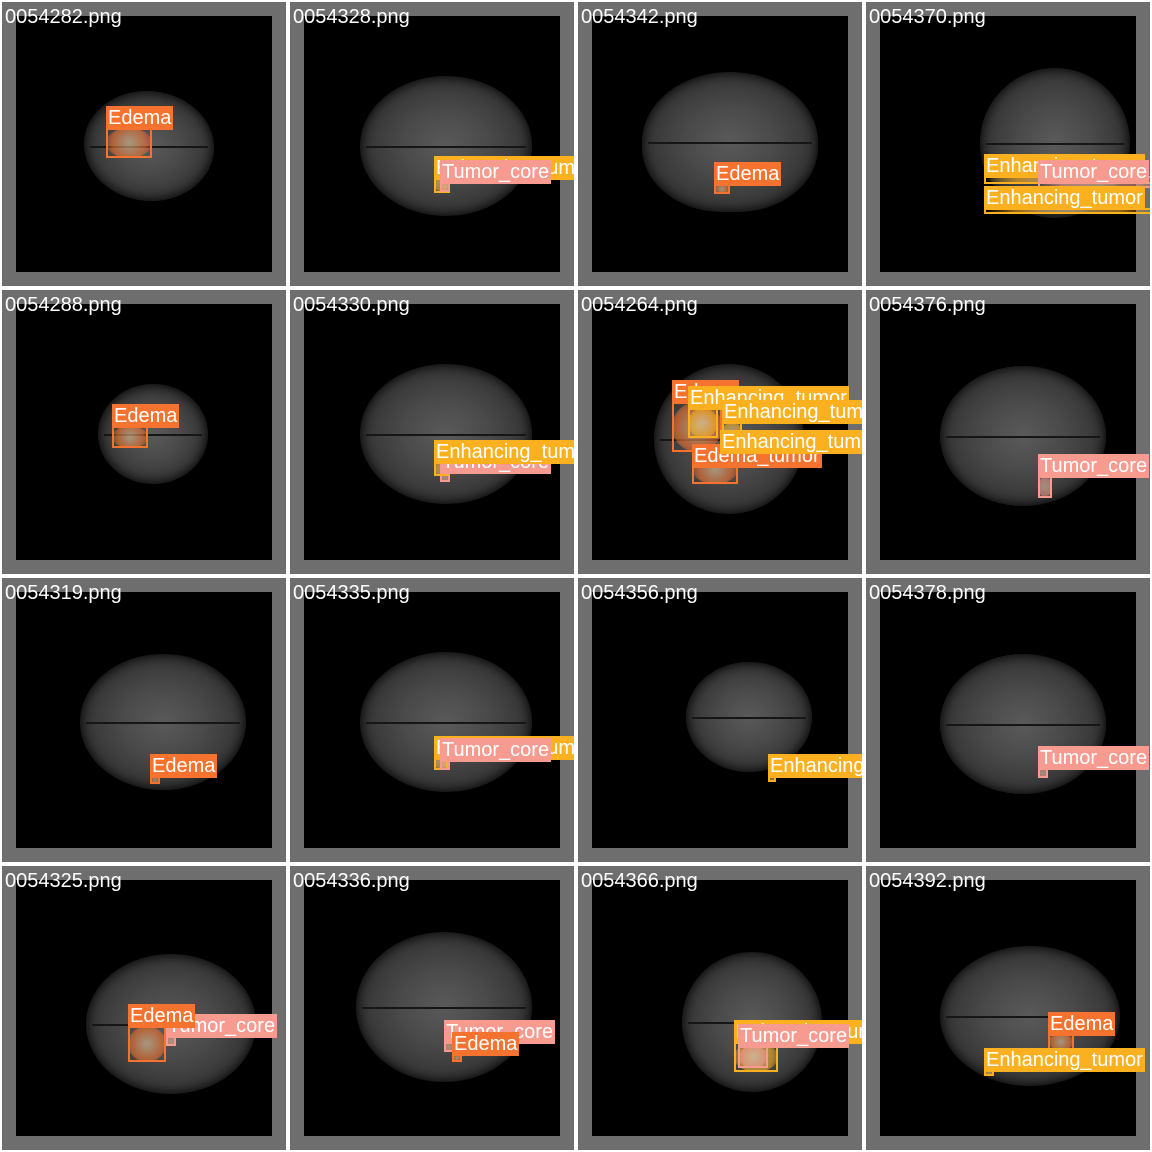 The height and width of the screenshot is (1152, 1152). What do you see at coordinates (927, 17) in the screenshot?
I see `image-filename: 0054370.png` at bounding box center [927, 17].